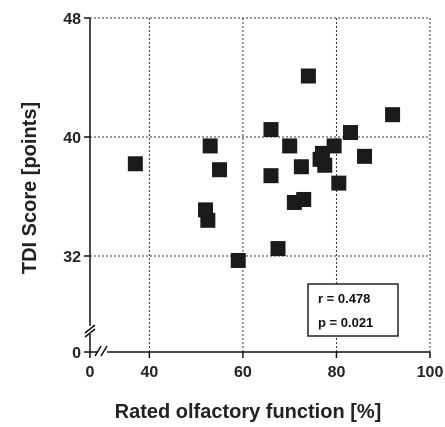 Image resolution: width=445 pixels, height=427 pixels. I want to click on stats-box-frame, so click(353, 310).